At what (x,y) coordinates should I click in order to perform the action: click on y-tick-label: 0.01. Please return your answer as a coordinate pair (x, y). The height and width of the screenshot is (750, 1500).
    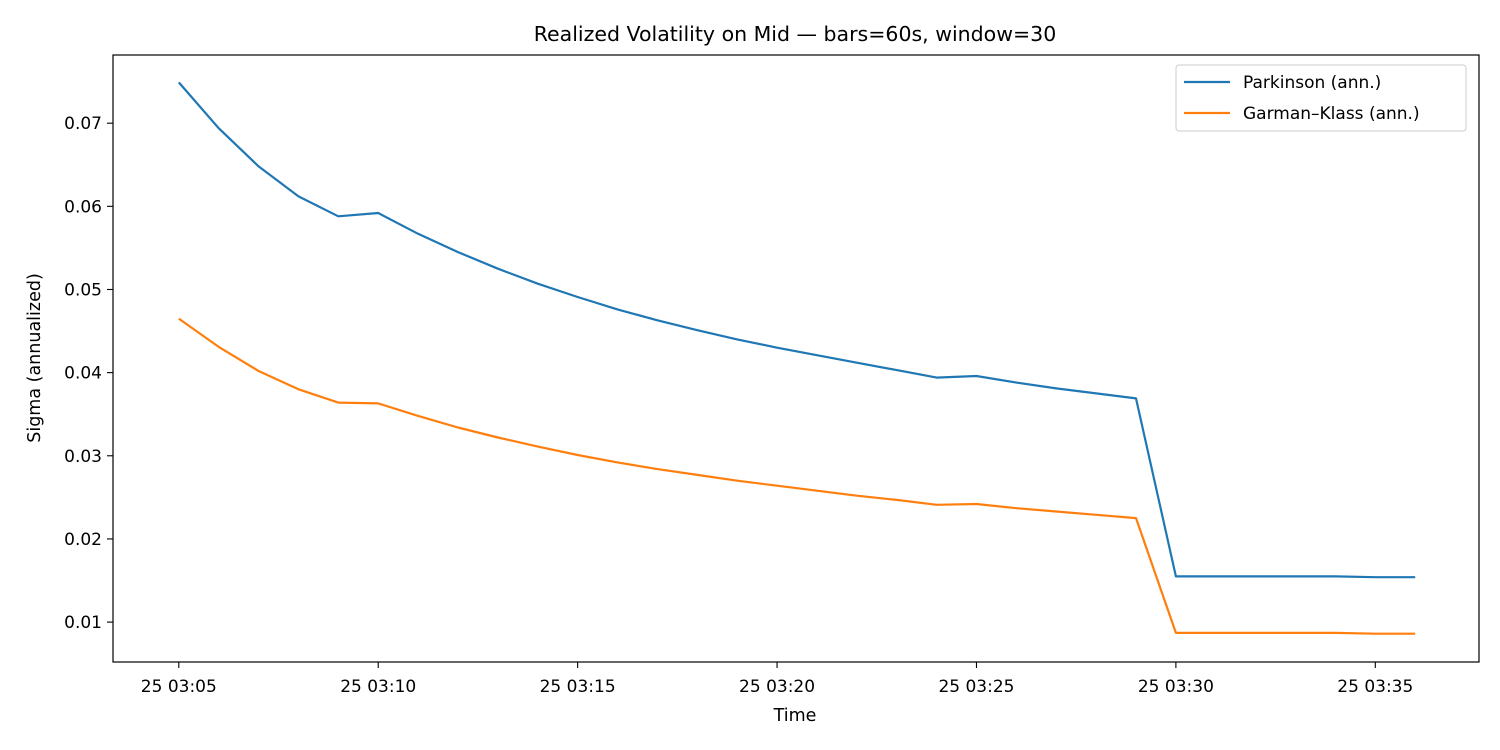
    Looking at the image, I should click on (83, 623).